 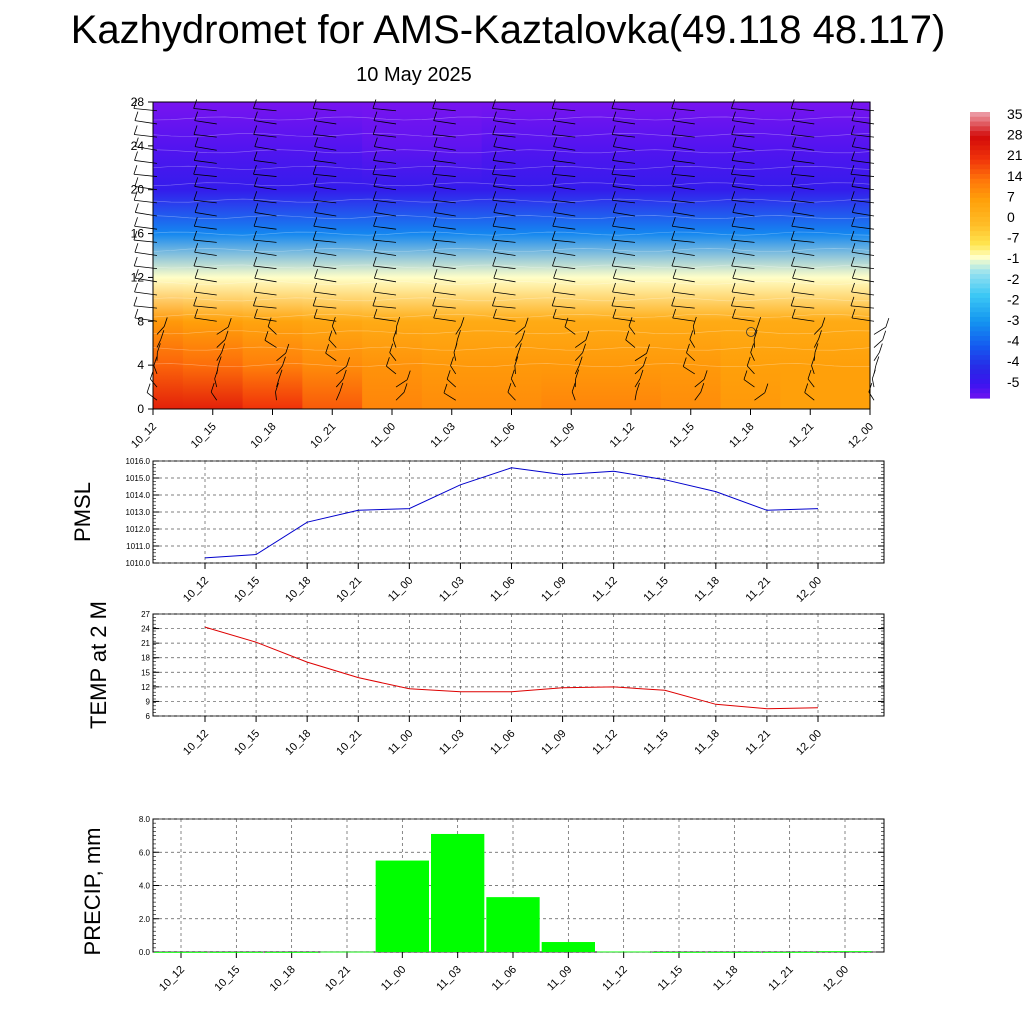 I want to click on pmsl-x-tick-label: 11_12, so click(x=605, y=590).